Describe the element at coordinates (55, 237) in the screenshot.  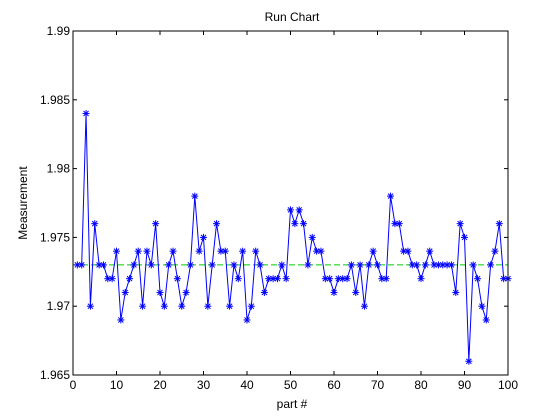
I see `y-tick-label: 1.975` at that location.